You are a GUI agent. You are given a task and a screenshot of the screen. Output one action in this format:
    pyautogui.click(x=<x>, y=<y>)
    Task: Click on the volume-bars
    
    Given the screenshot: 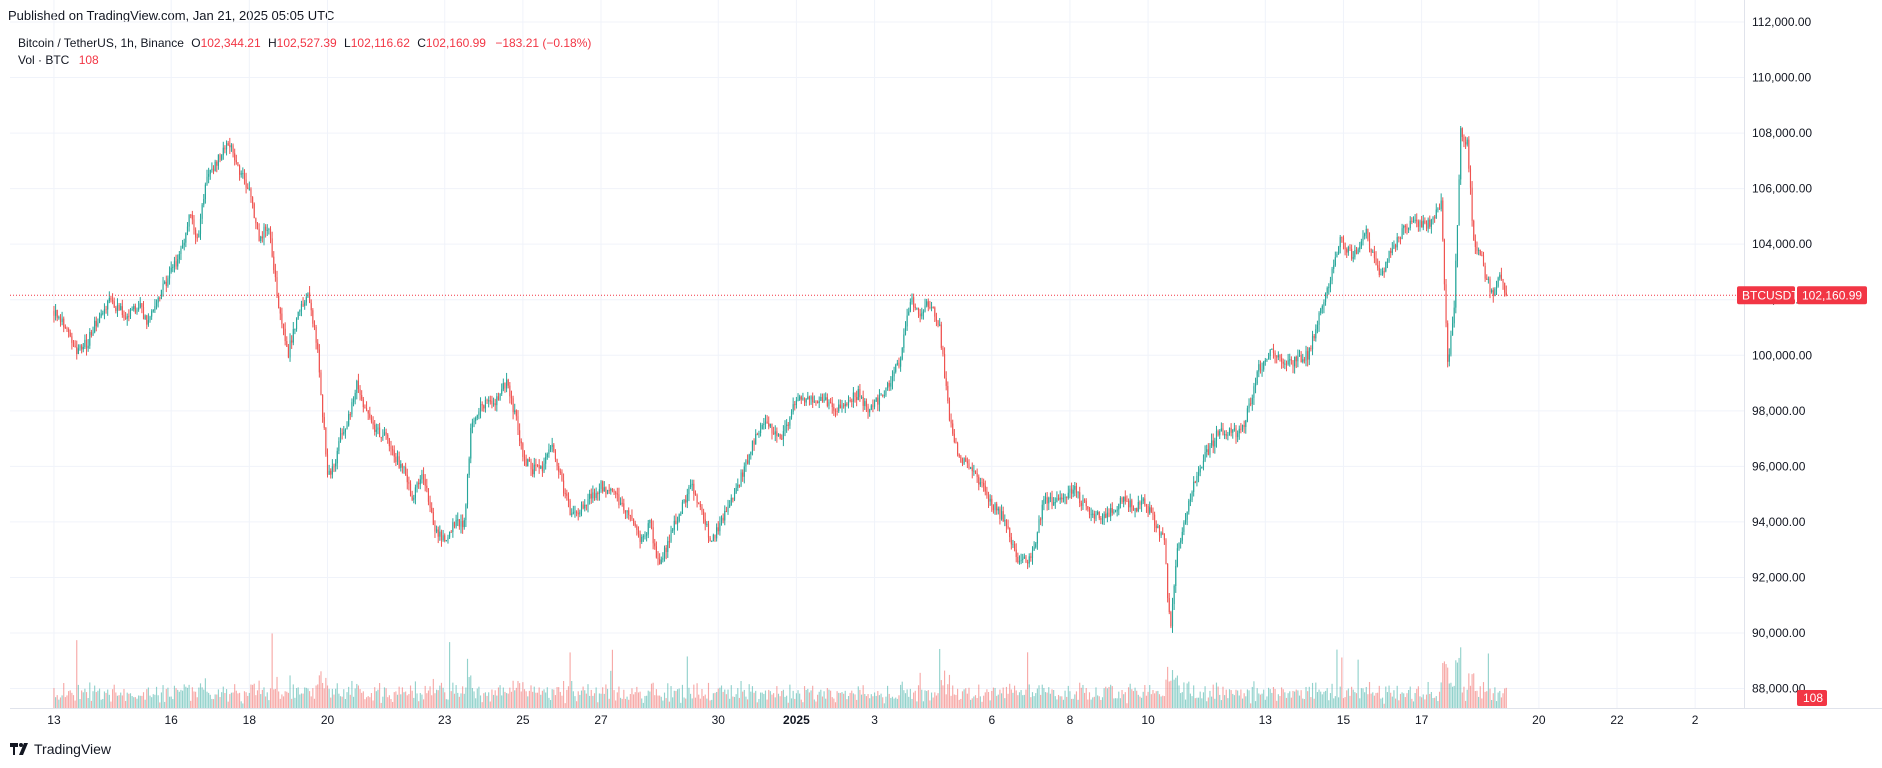 What is the action you would take?
    pyautogui.click(x=780, y=670)
    